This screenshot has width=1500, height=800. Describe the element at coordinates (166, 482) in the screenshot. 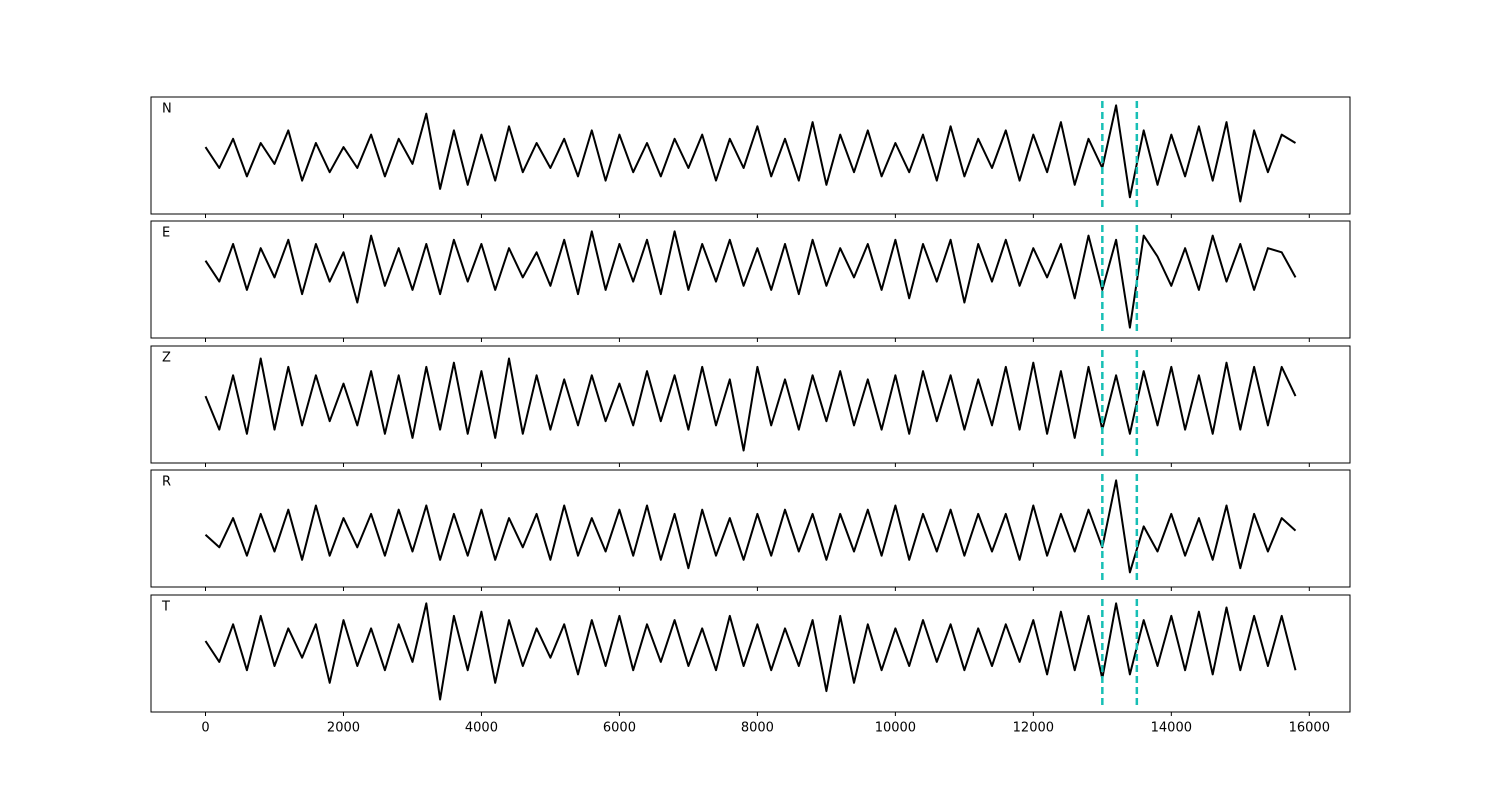

I see `panel-label: R` at that location.